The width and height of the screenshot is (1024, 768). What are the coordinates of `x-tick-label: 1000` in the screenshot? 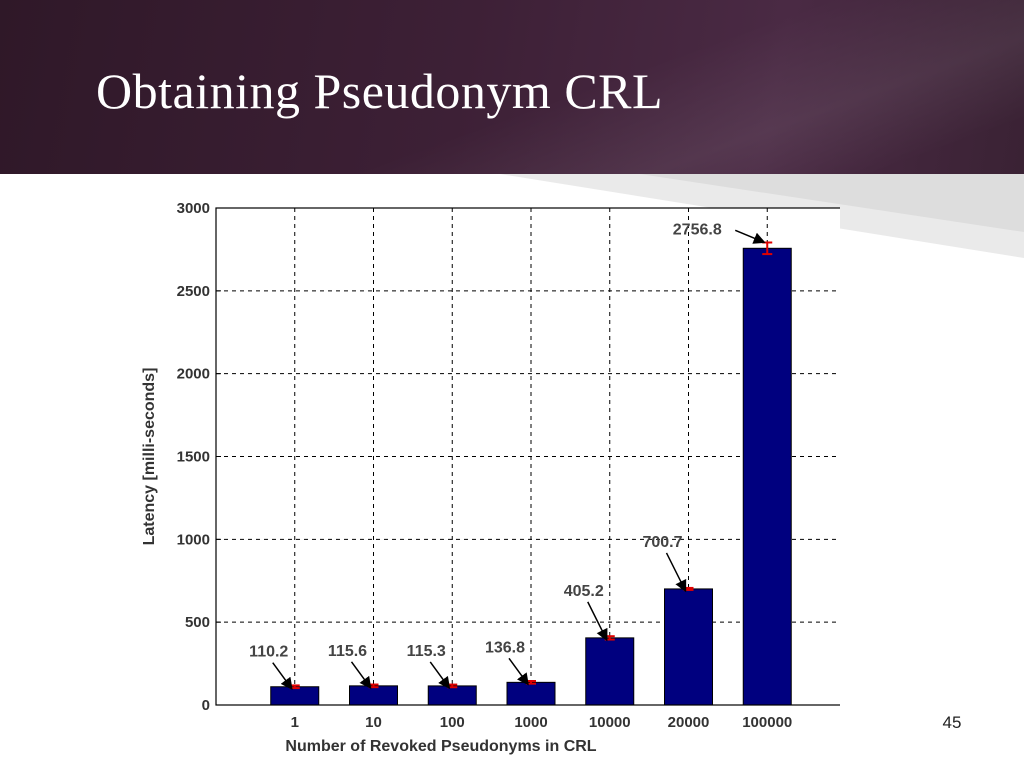 It's located at (530, 722).